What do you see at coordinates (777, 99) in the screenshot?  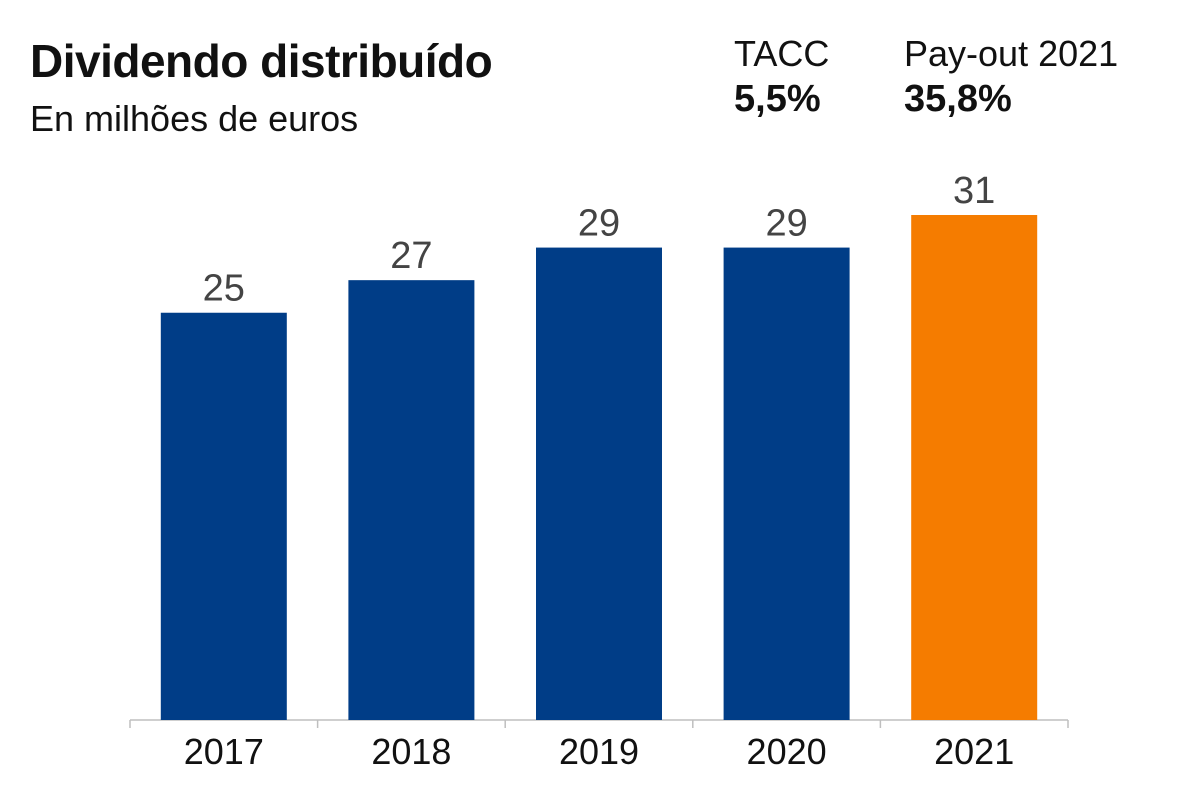 I see `kpi-tacc-value: 5,5%` at bounding box center [777, 99].